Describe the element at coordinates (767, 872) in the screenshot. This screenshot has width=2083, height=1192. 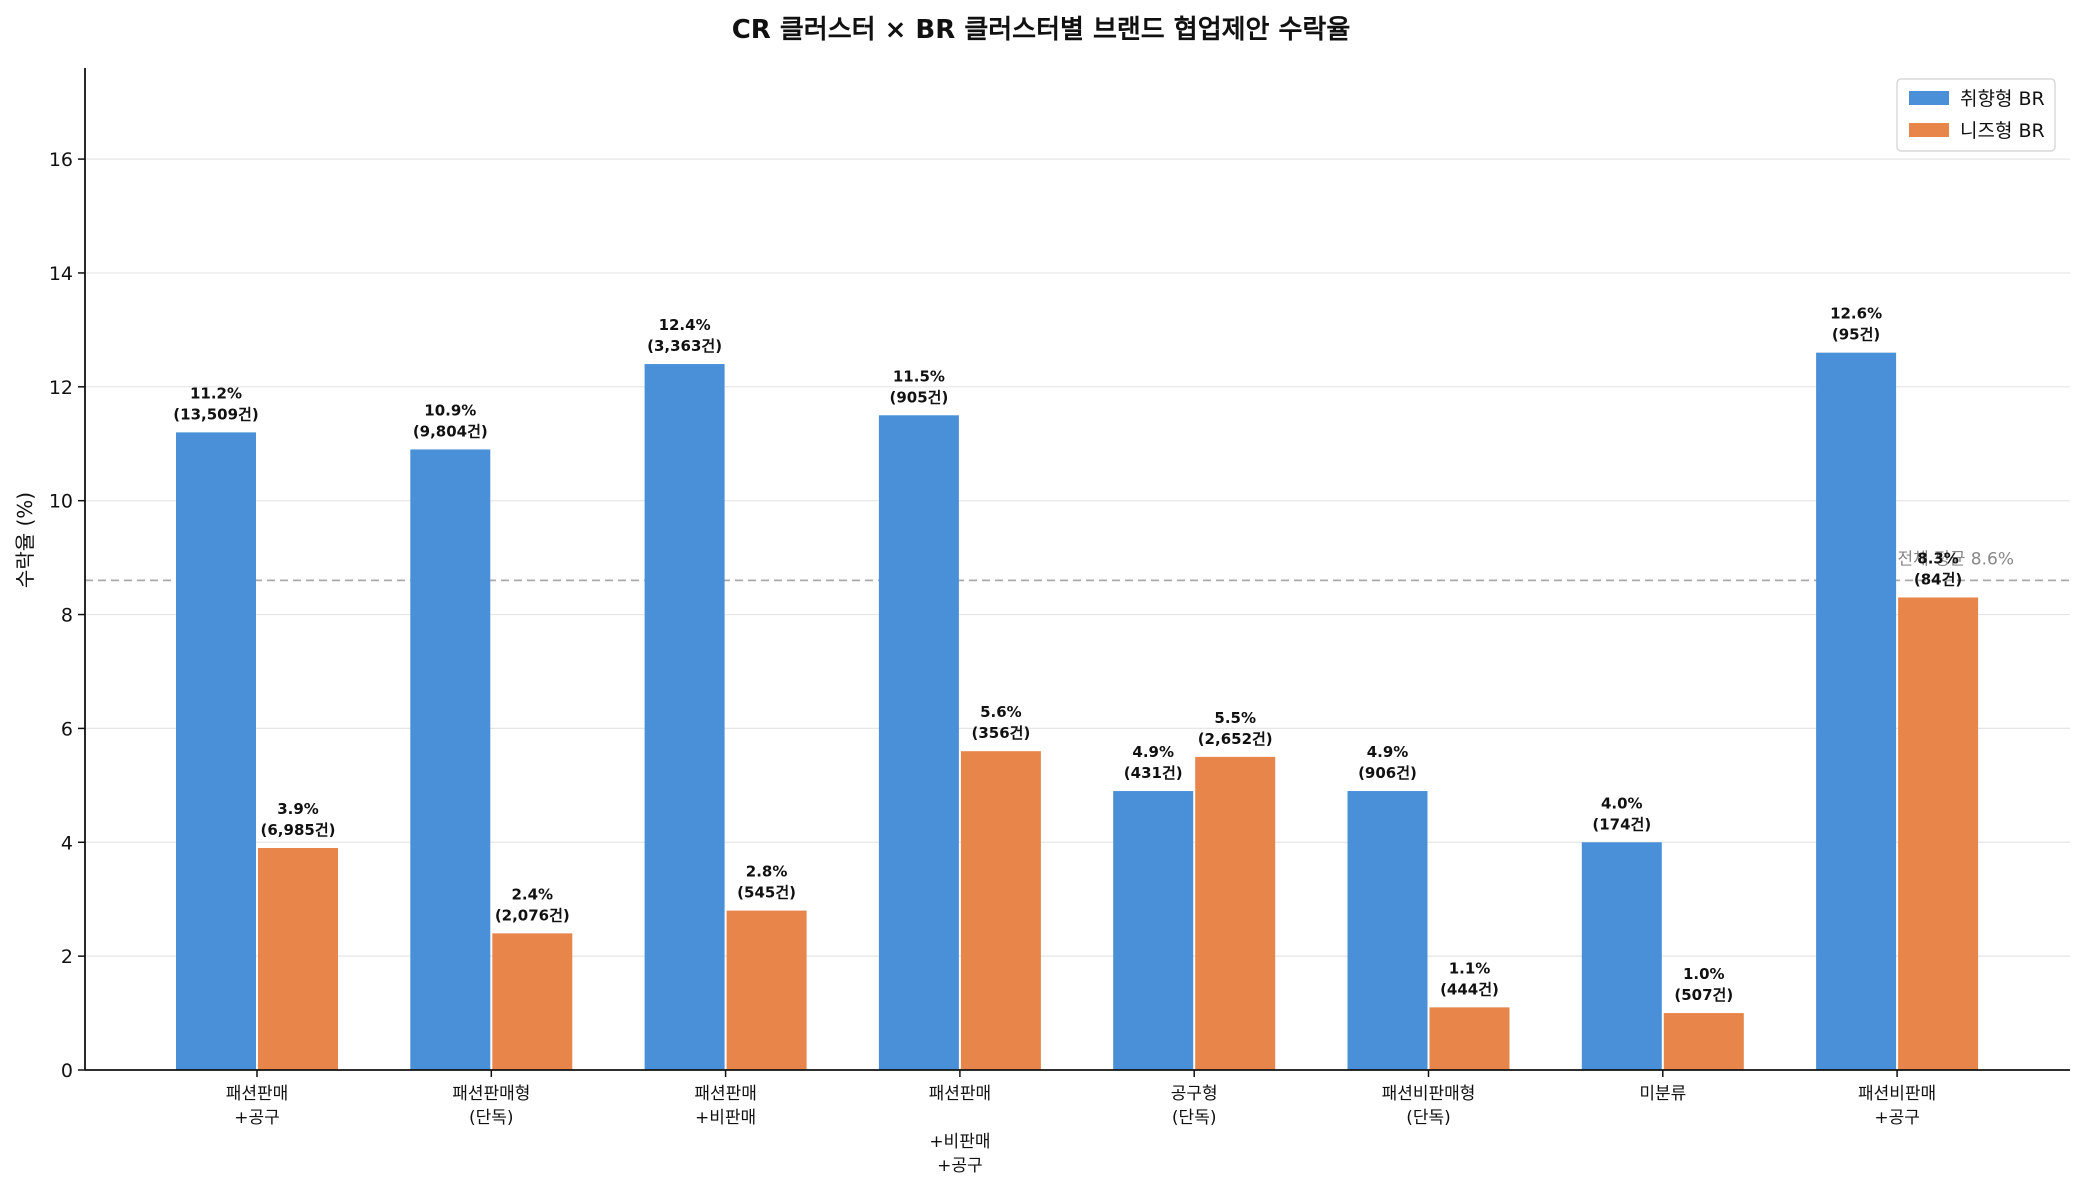
I see `data-label: 2.8%` at that location.